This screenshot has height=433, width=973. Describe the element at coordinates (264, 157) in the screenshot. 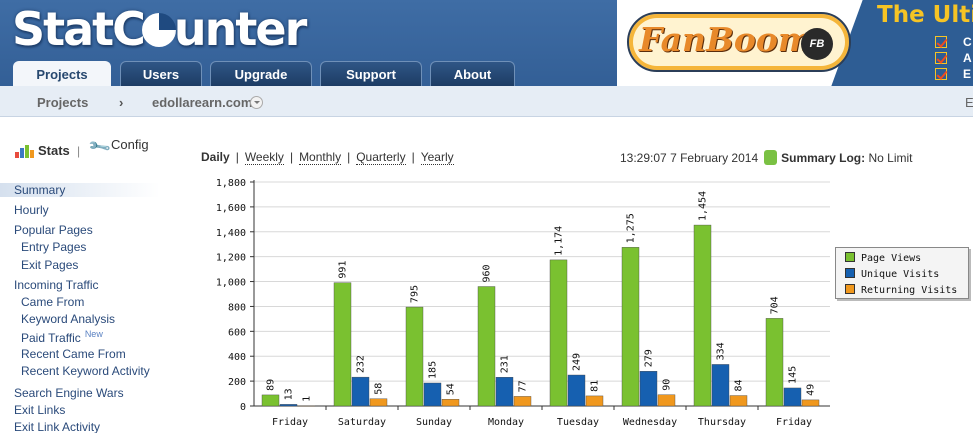

I see `period-weekly: Weekly` at that location.